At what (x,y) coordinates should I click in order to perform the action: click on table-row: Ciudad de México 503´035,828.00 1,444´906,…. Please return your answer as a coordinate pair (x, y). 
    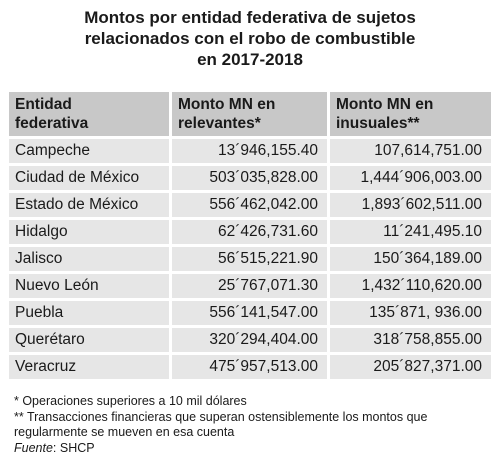
    Looking at the image, I should click on (250, 178).